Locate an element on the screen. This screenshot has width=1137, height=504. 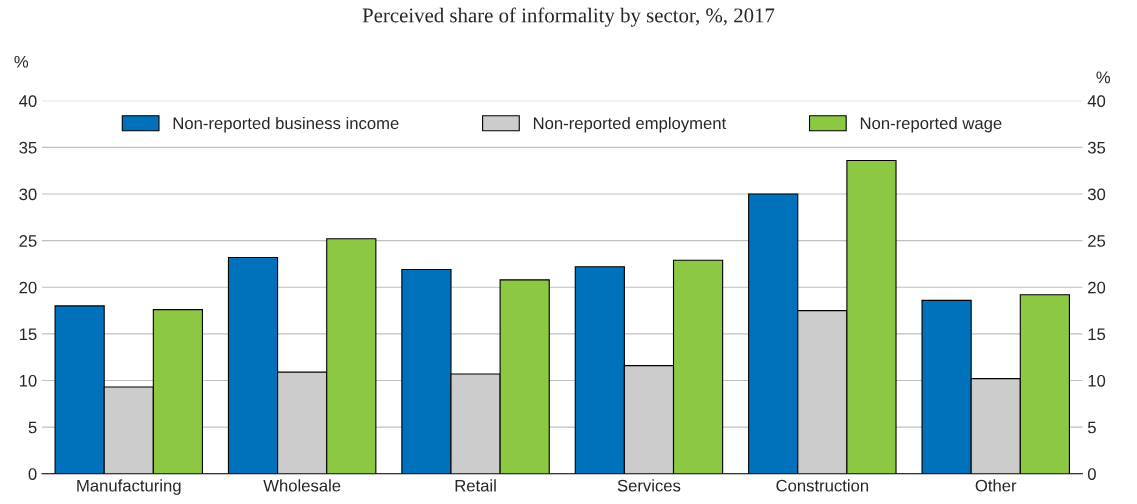
x-tick-label: Construction is located at coordinates (822, 485).